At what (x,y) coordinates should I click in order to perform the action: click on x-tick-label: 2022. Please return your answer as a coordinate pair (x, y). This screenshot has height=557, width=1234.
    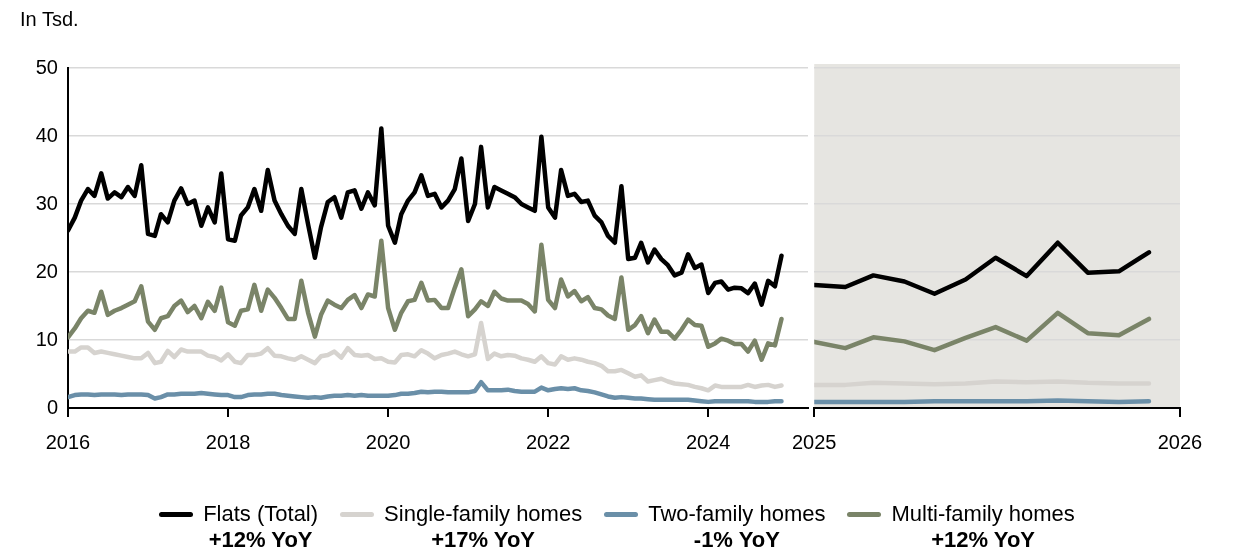
    Looking at the image, I should click on (548, 441).